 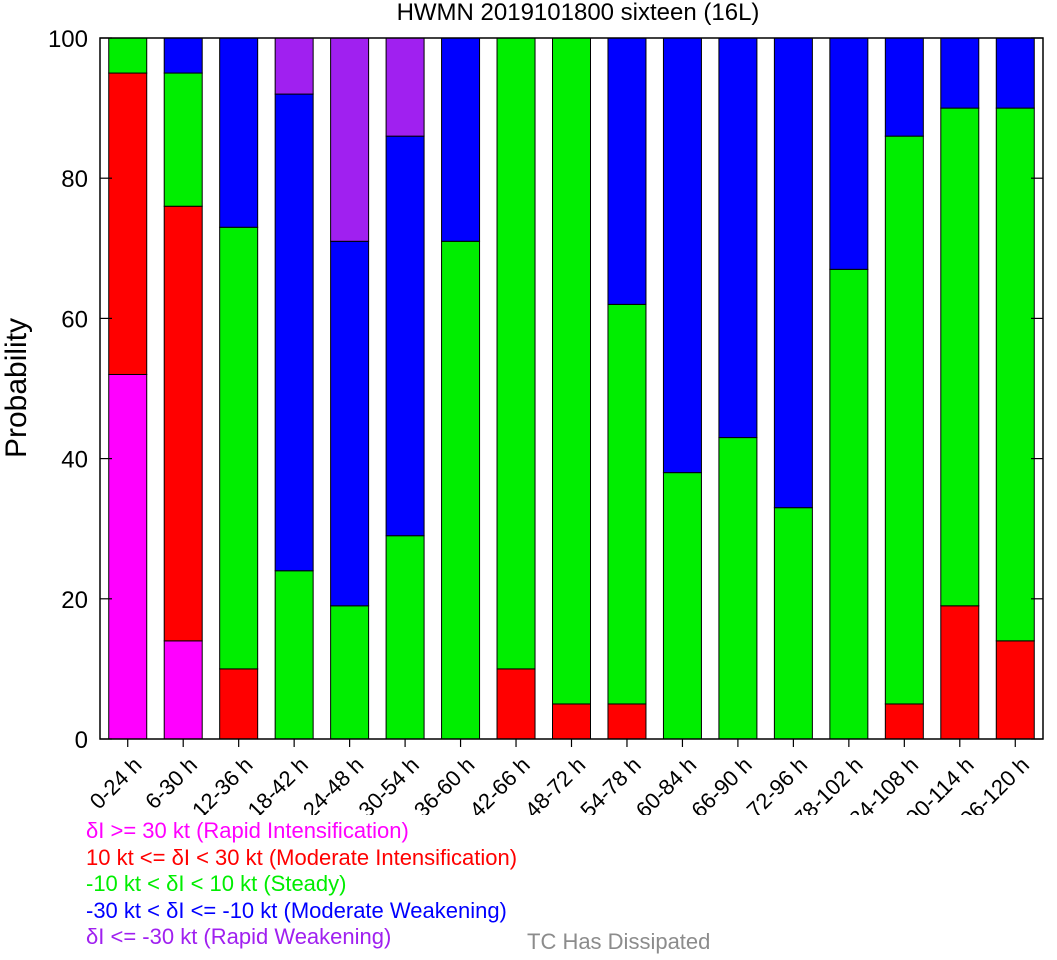 I want to click on y-tick-label-0: 0, so click(x=81, y=740).